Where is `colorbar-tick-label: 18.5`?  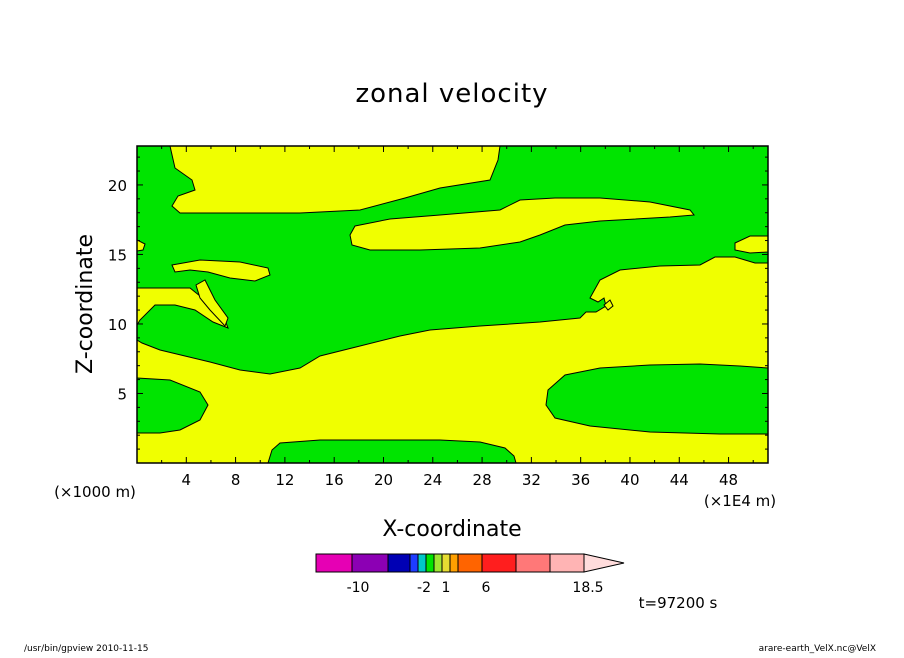
colorbar-tick-label: 18.5 is located at coordinates (587, 588).